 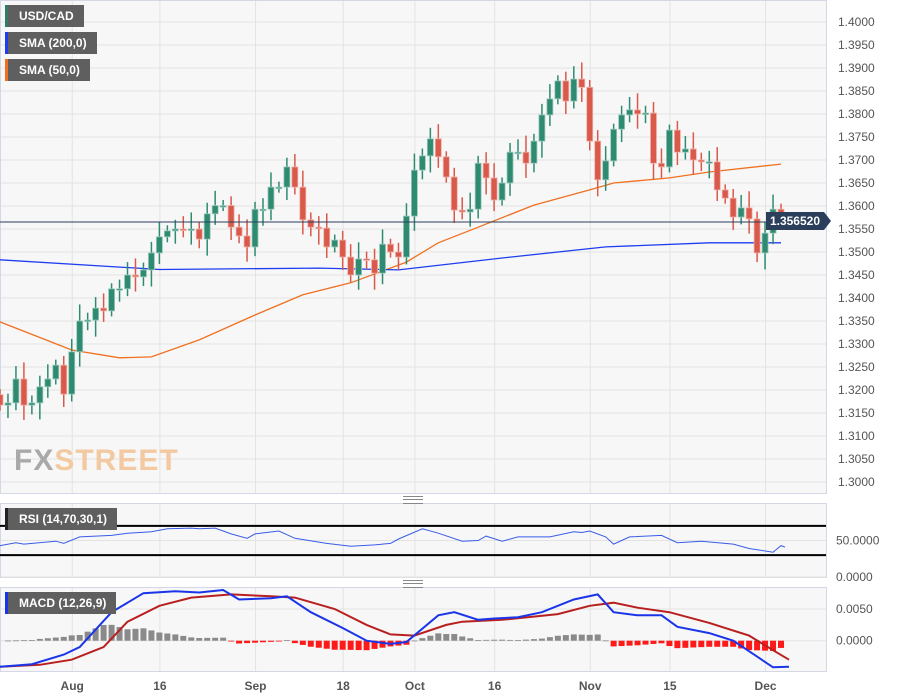 What do you see at coordinates (415, 686) in the screenshot?
I see `date-tick-label: Oct` at bounding box center [415, 686].